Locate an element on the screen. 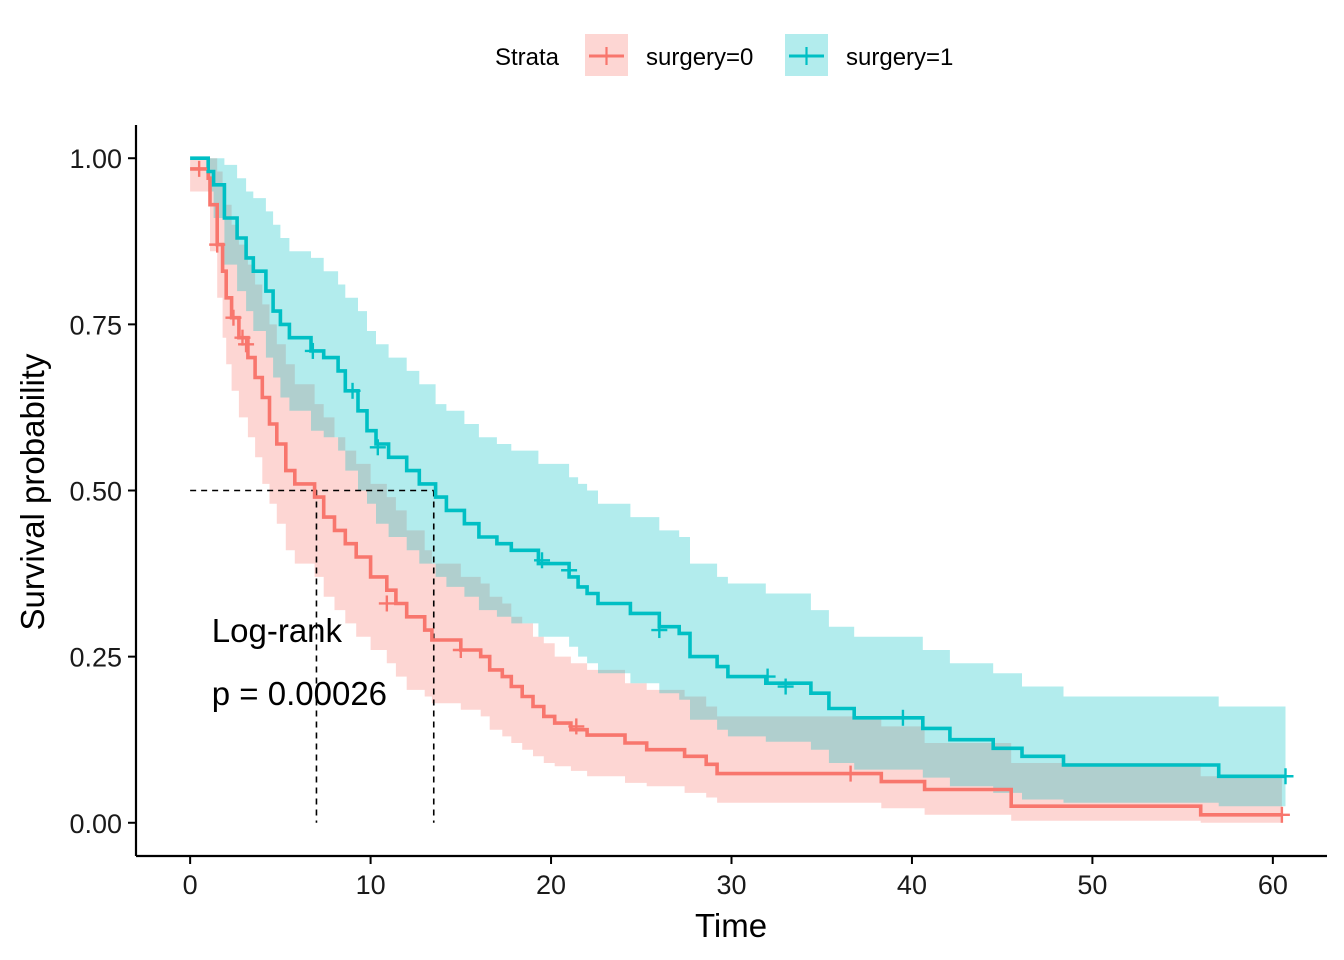 The width and height of the screenshot is (1344, 960). y-tick-label: 0.50 is located at coordinates (95, 492).